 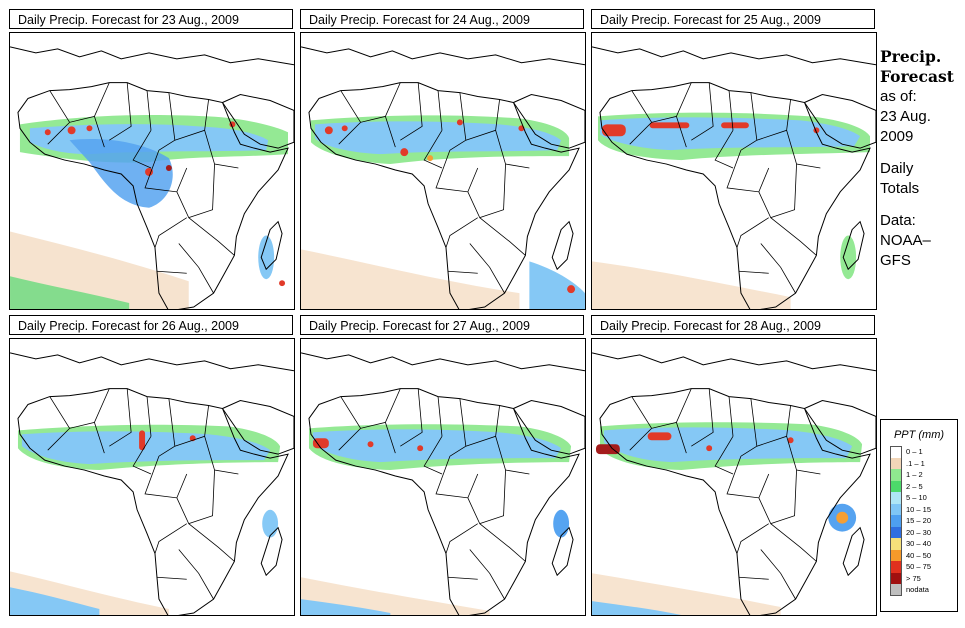 I want to click on legend-title: PPT (mm), so click(x=919, y=435).